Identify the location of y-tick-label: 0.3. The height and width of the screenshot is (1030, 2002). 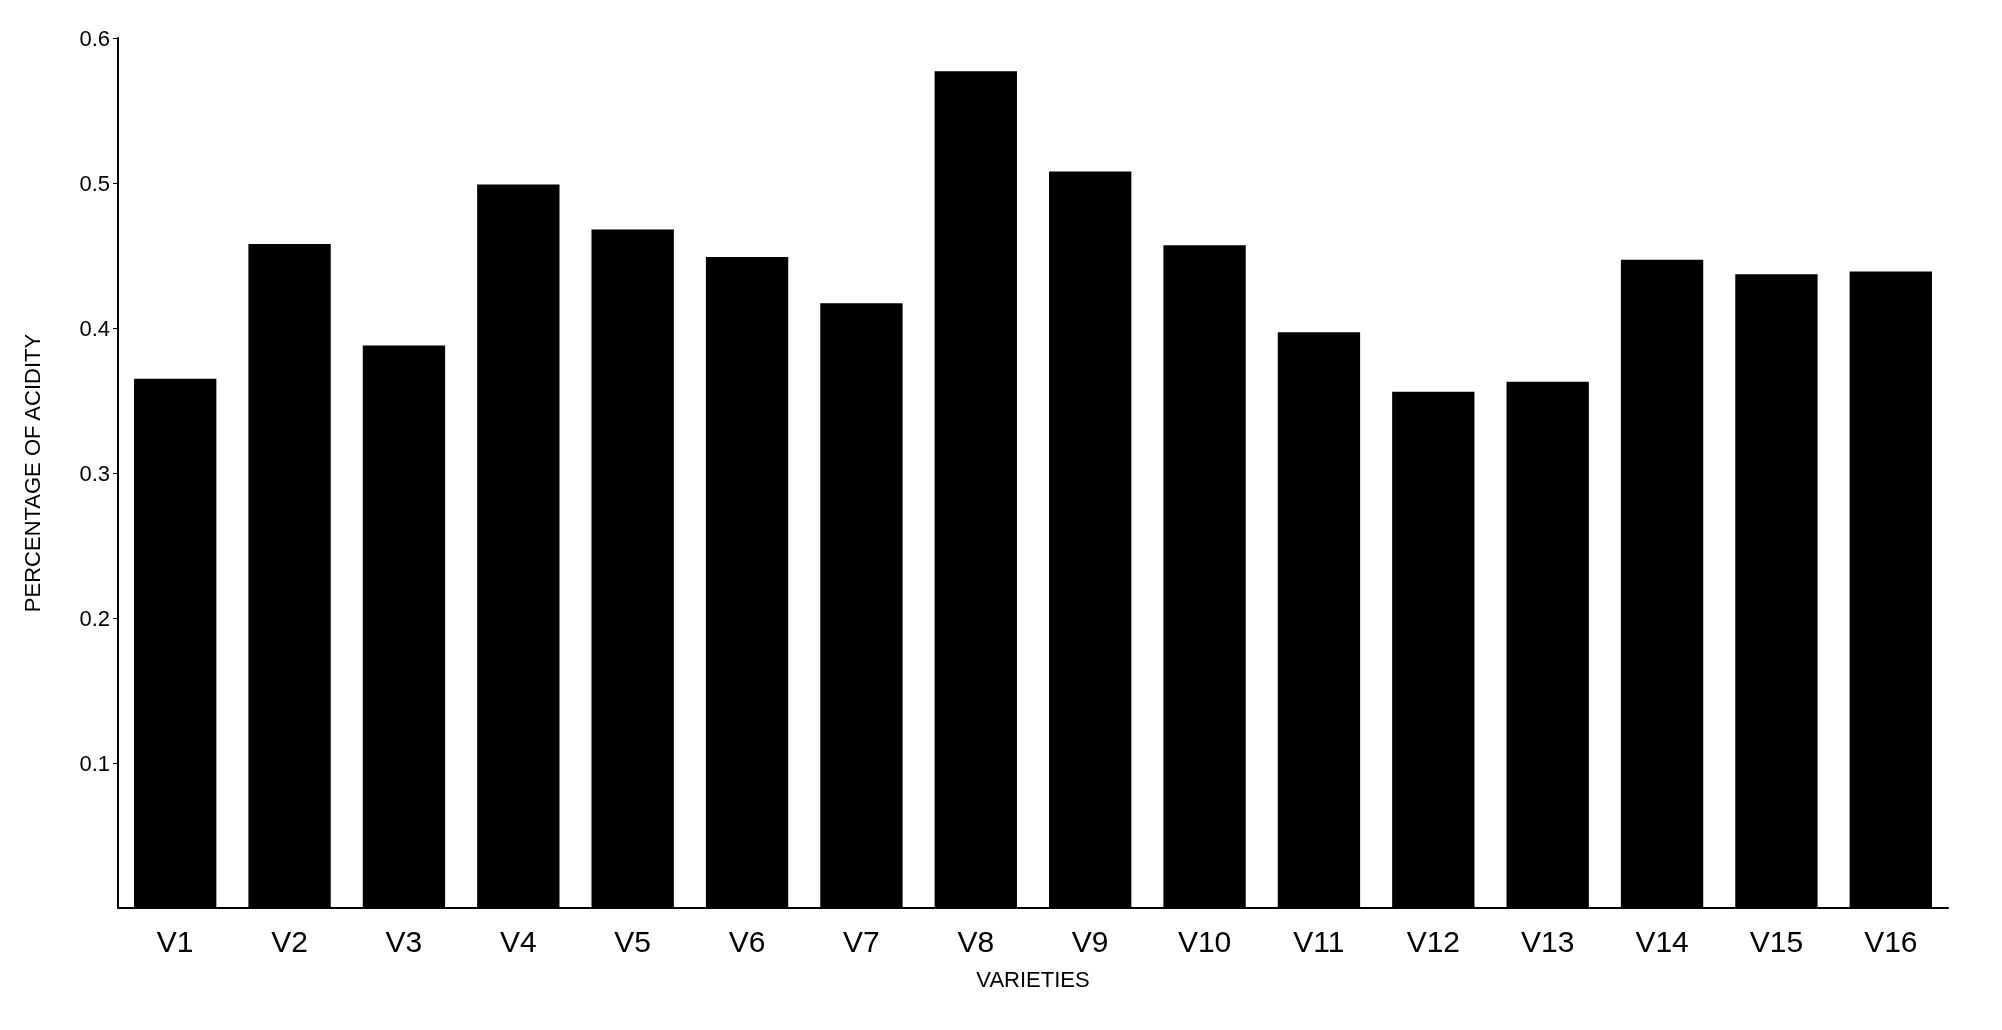
(94, 473).